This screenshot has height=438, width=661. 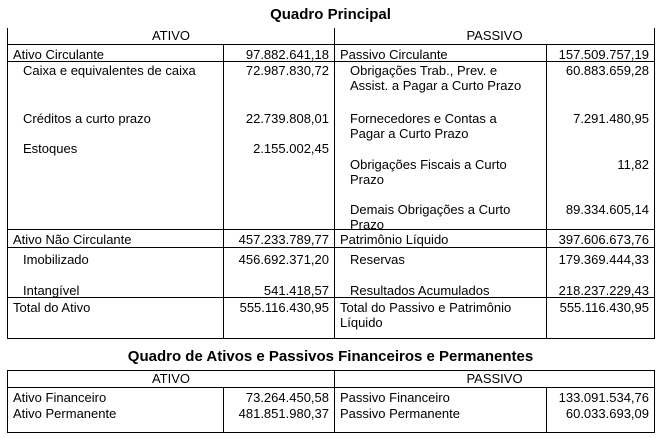 I want to click on resultados-acumulados-value: 218.237.229,43, so click(x=603, y=290).